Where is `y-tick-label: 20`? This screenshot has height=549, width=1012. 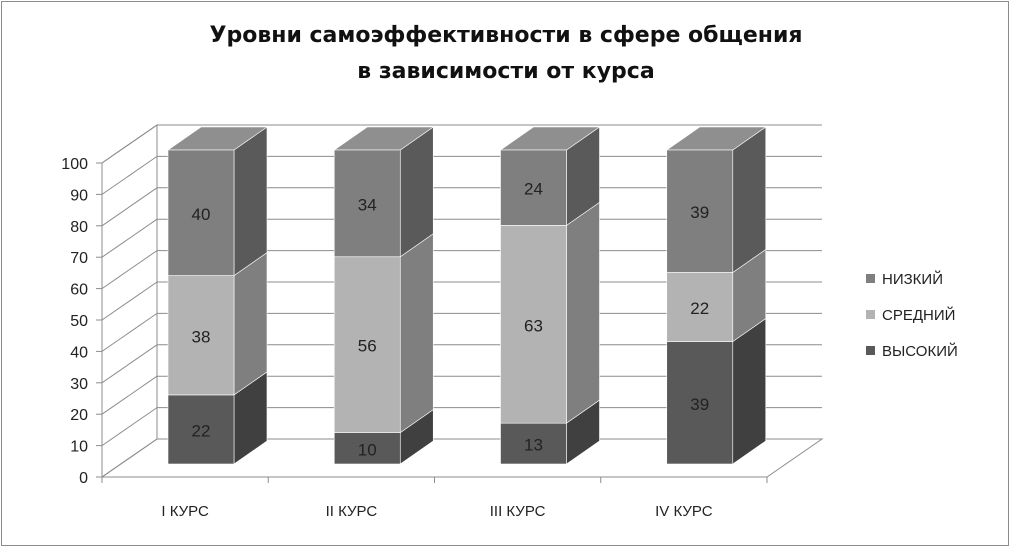 y-tick-label: 20 is located at coordinates (79, 415).